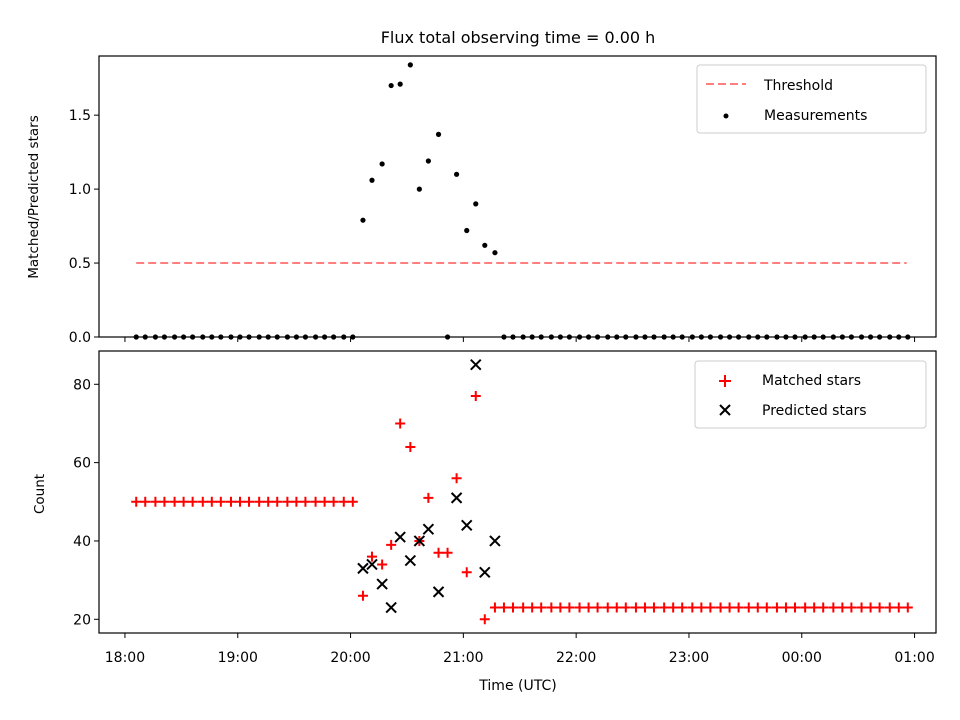  I want to click on bottom-ytick-label: 60, so click(82, 464).